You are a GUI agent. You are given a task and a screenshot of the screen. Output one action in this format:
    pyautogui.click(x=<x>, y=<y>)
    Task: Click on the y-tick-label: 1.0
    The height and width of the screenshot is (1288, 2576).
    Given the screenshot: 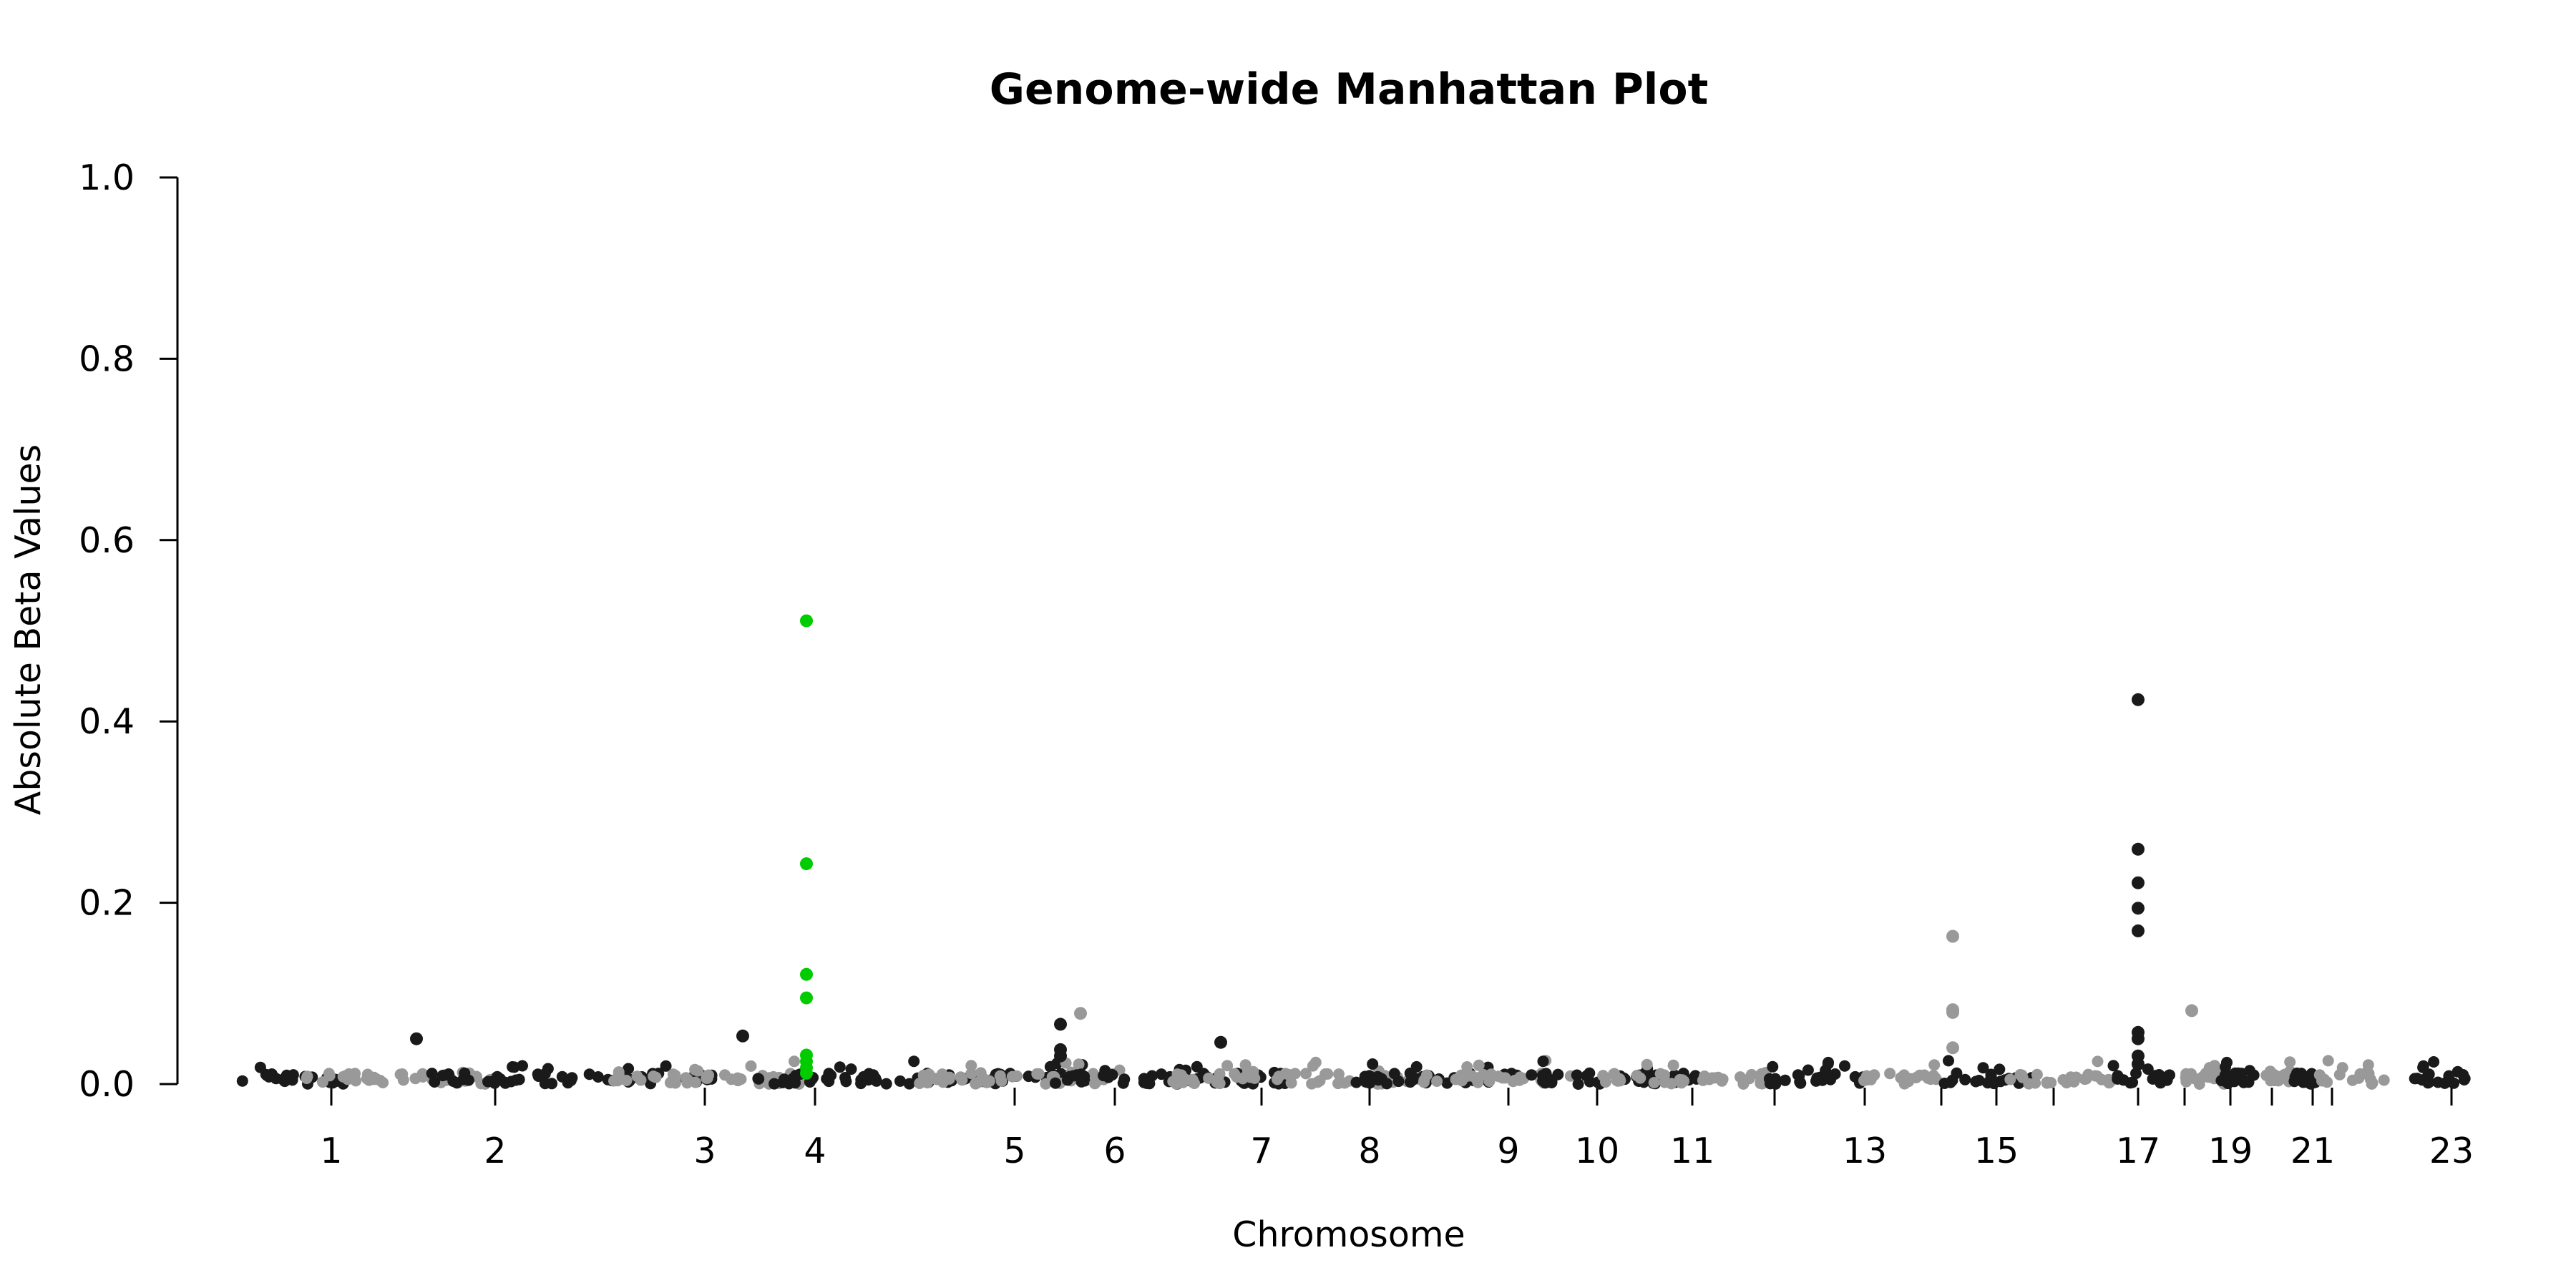 What is the action you would take?
    pyautogui.click(x=107, y=177)
    